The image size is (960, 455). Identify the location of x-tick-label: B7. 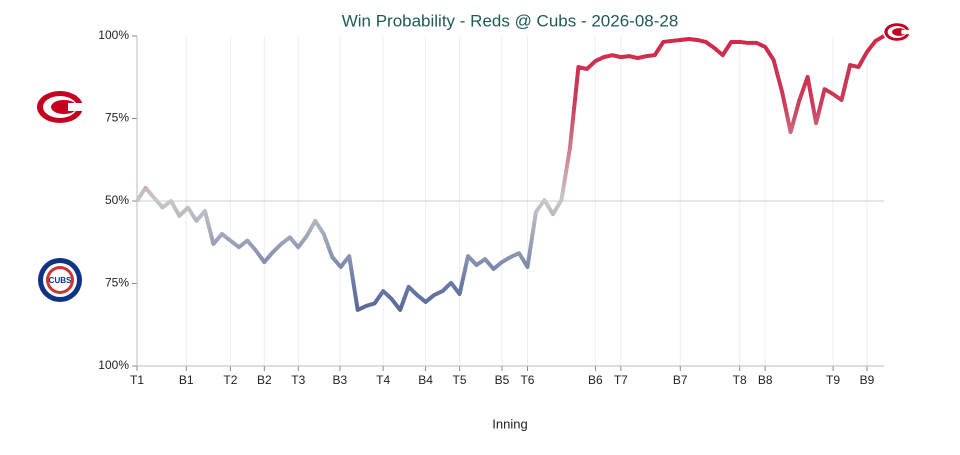
(680, 380).